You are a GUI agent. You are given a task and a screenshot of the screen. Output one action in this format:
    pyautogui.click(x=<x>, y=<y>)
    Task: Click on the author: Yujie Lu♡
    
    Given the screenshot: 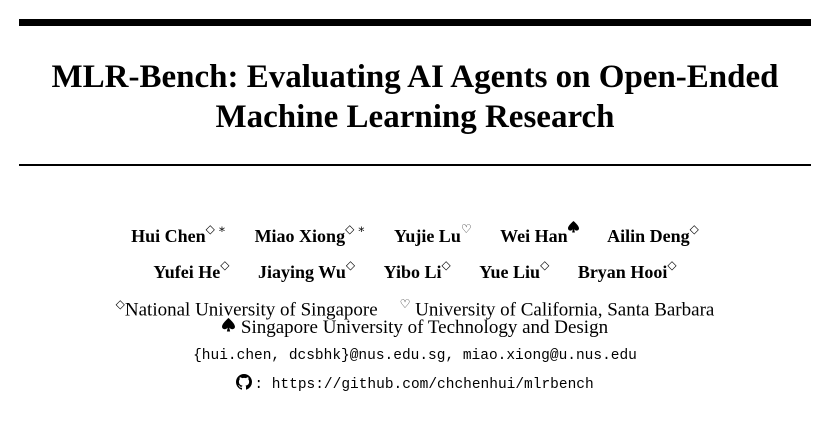 What is the action you would take?
    pyautogui.click(x=433, y=233)
    